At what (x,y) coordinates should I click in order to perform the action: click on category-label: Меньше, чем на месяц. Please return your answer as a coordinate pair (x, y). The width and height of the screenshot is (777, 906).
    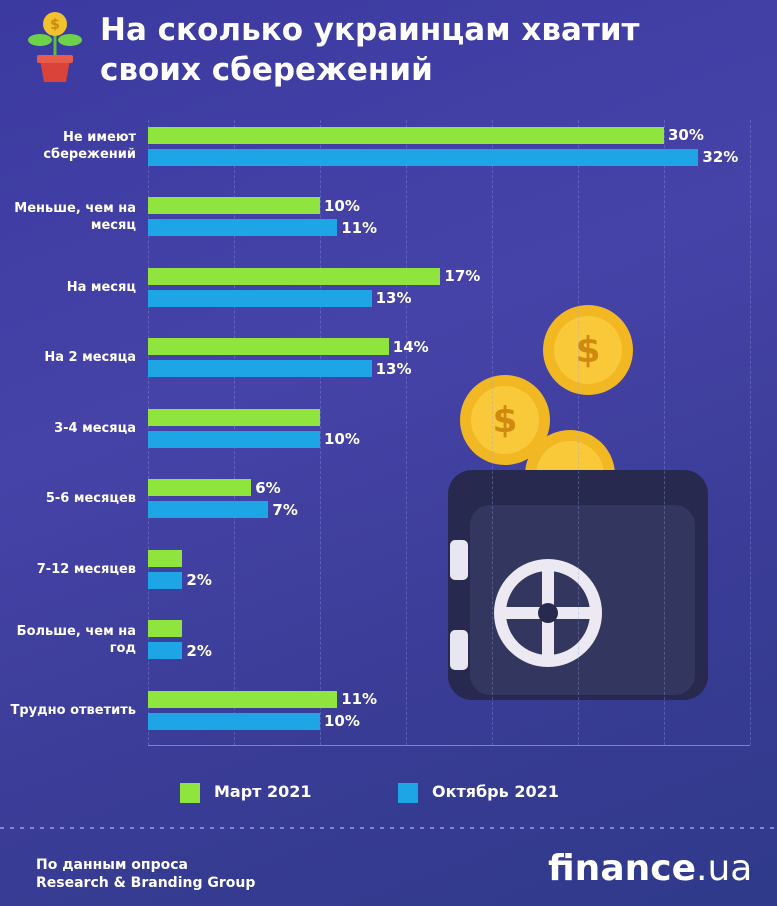
    Looking at the image, I should click on (75, 216).